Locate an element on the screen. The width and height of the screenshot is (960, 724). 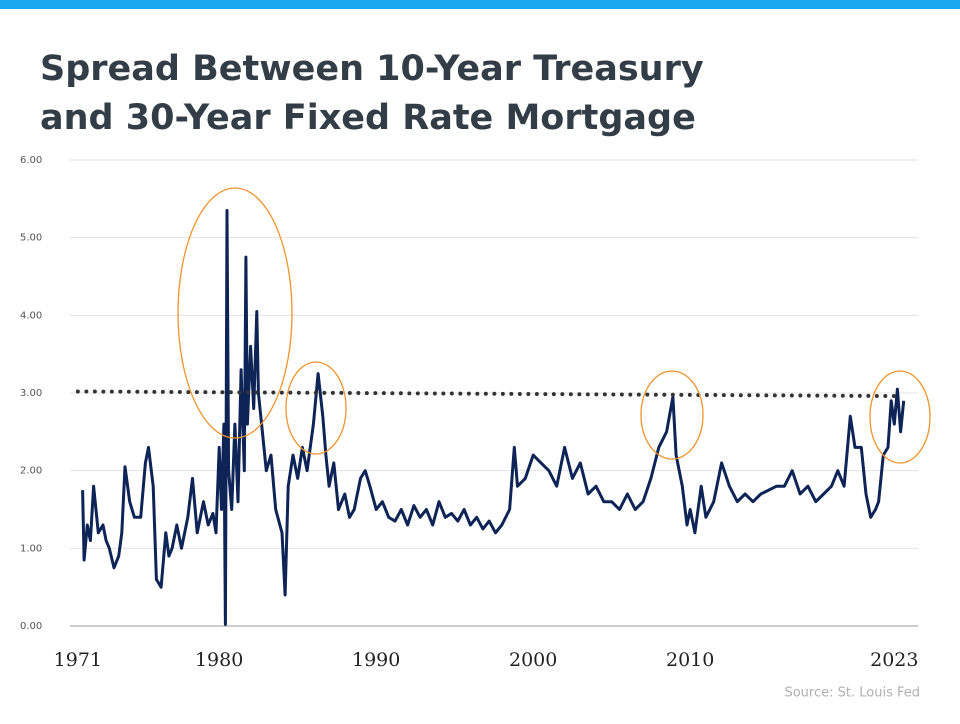
y-tick-label: 0.00 is located at coordinates (31, 626).